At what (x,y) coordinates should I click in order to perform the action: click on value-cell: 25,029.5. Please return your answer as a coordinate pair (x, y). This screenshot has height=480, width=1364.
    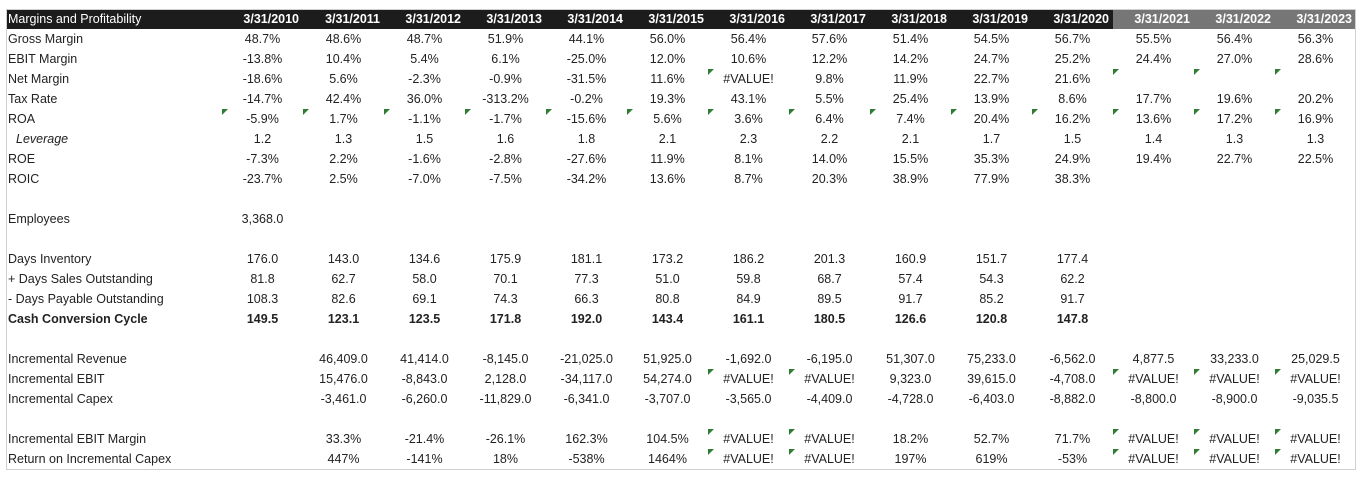
    Looking at the image, I should click on (1315, 359).